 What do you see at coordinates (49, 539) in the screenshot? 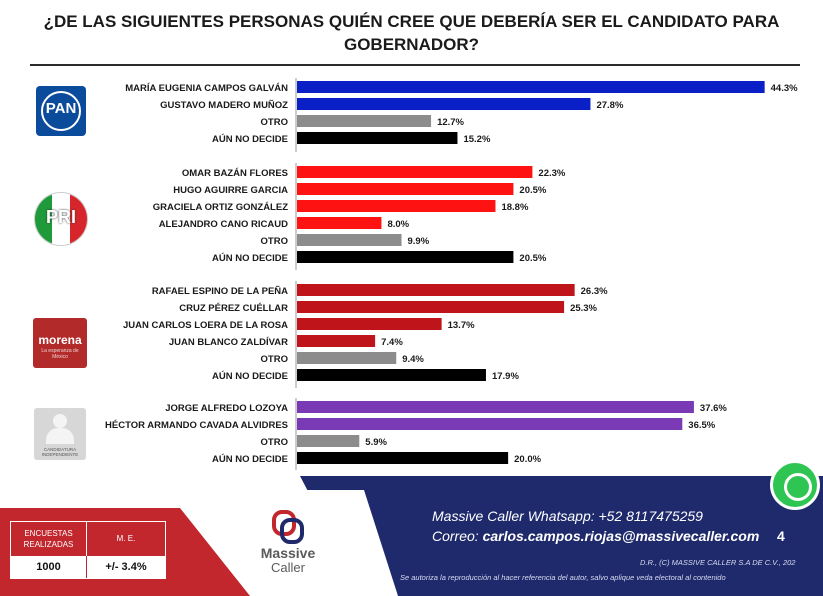
I see `encuestas-label: ENCUESTAS REALIZADAS` at bounding box center [49, 539].